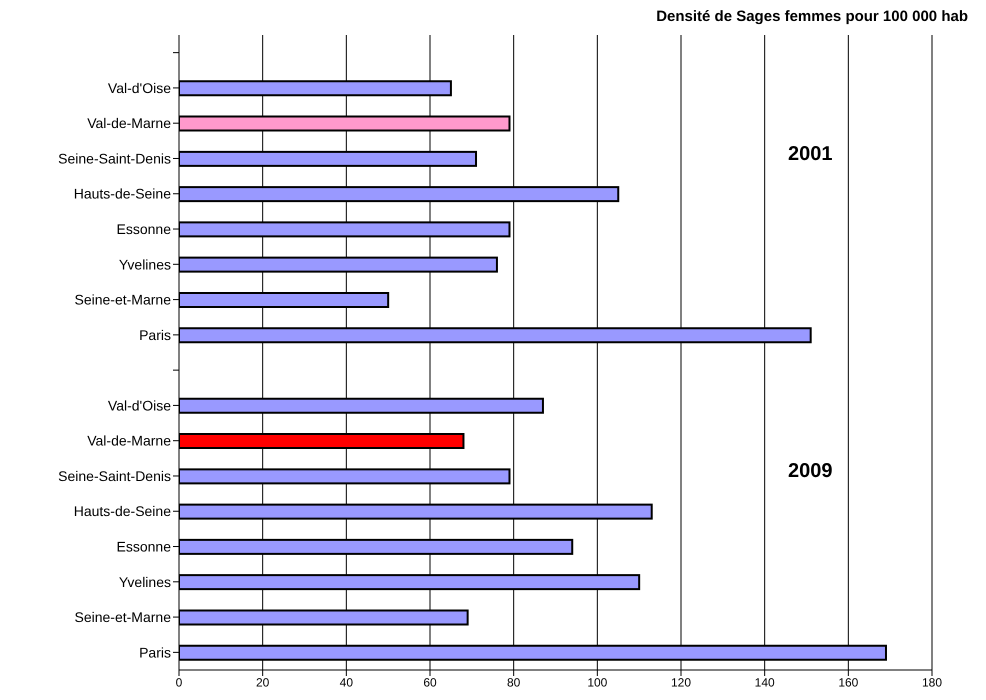 The image size is (986, 700). What do you see at coordinates (597, 683) in the screenshot?
I see `x-tick-label: 100` at bounding box center [597, 683].